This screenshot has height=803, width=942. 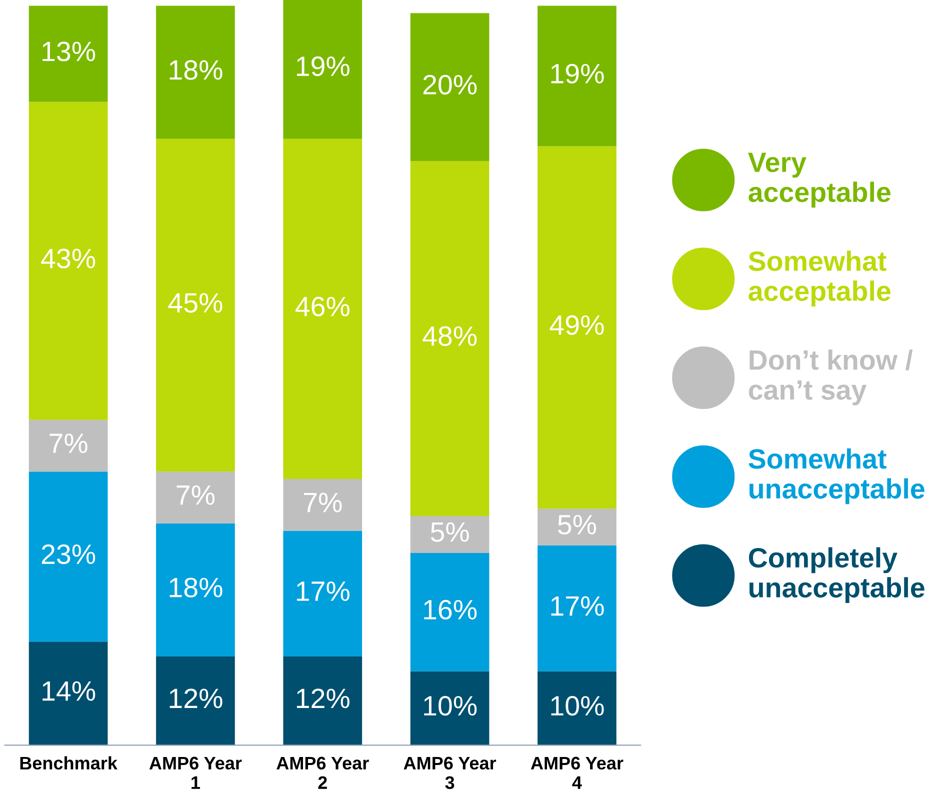 I want to click on data-label: 45%, so click(x=195, y=303).